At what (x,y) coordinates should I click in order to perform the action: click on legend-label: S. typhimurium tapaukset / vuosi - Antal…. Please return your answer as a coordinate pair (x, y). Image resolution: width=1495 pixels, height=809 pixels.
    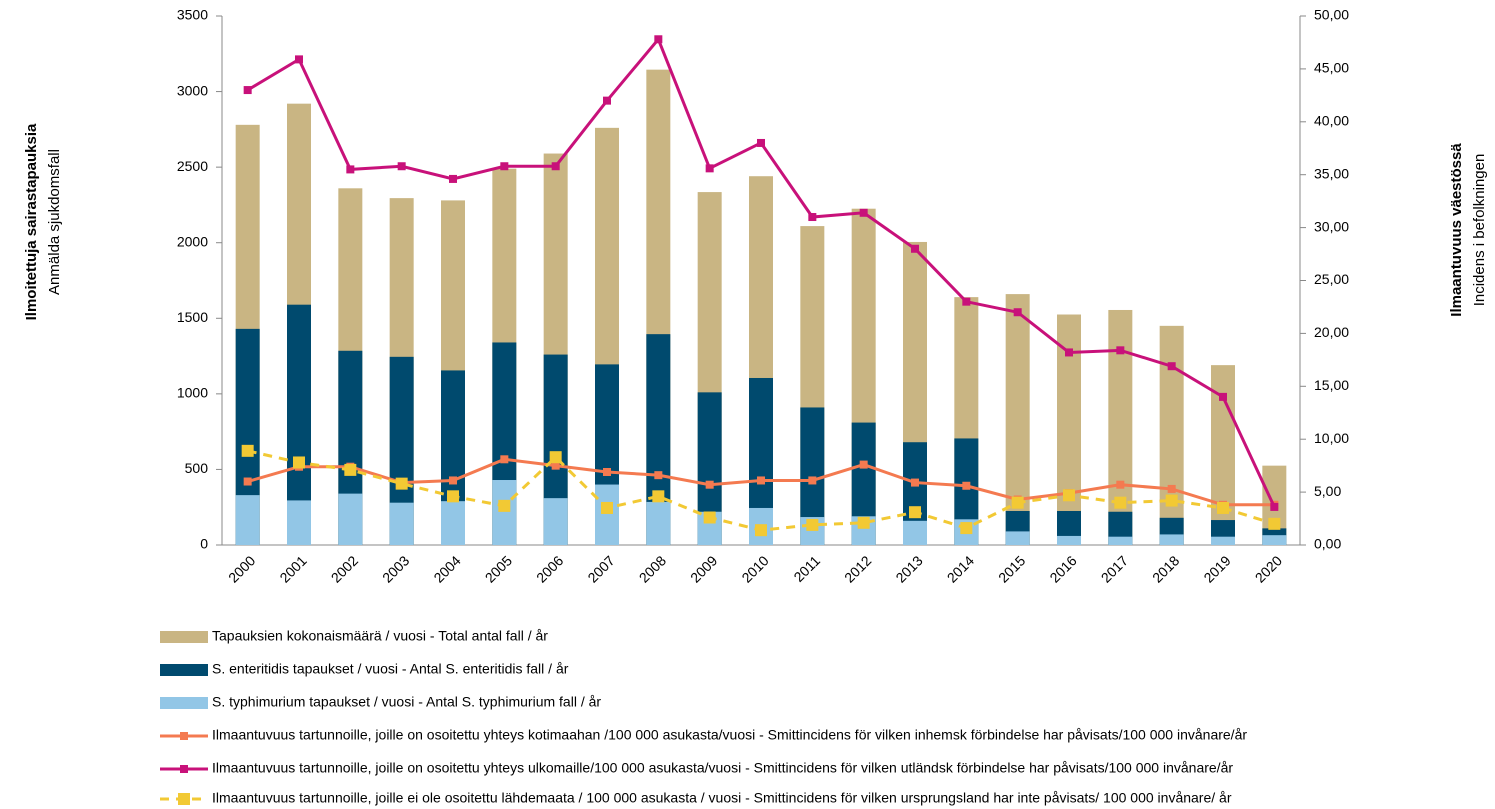
    Looking at the image, I should click on (406, 702).